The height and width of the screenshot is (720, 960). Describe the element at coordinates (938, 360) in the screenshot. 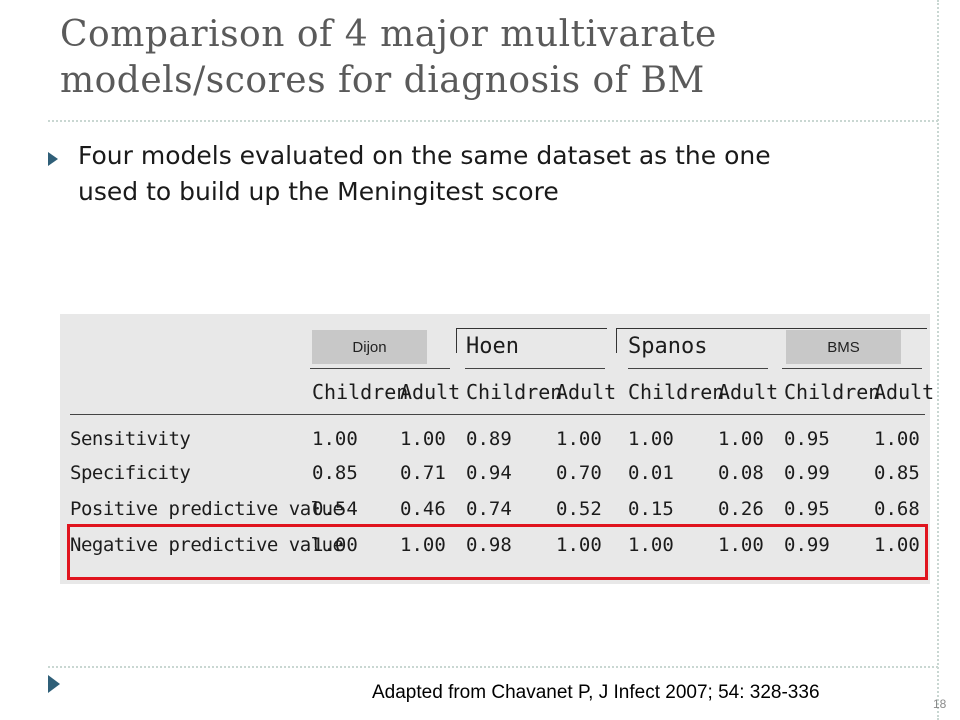

I see `right-margin-line` at that location.